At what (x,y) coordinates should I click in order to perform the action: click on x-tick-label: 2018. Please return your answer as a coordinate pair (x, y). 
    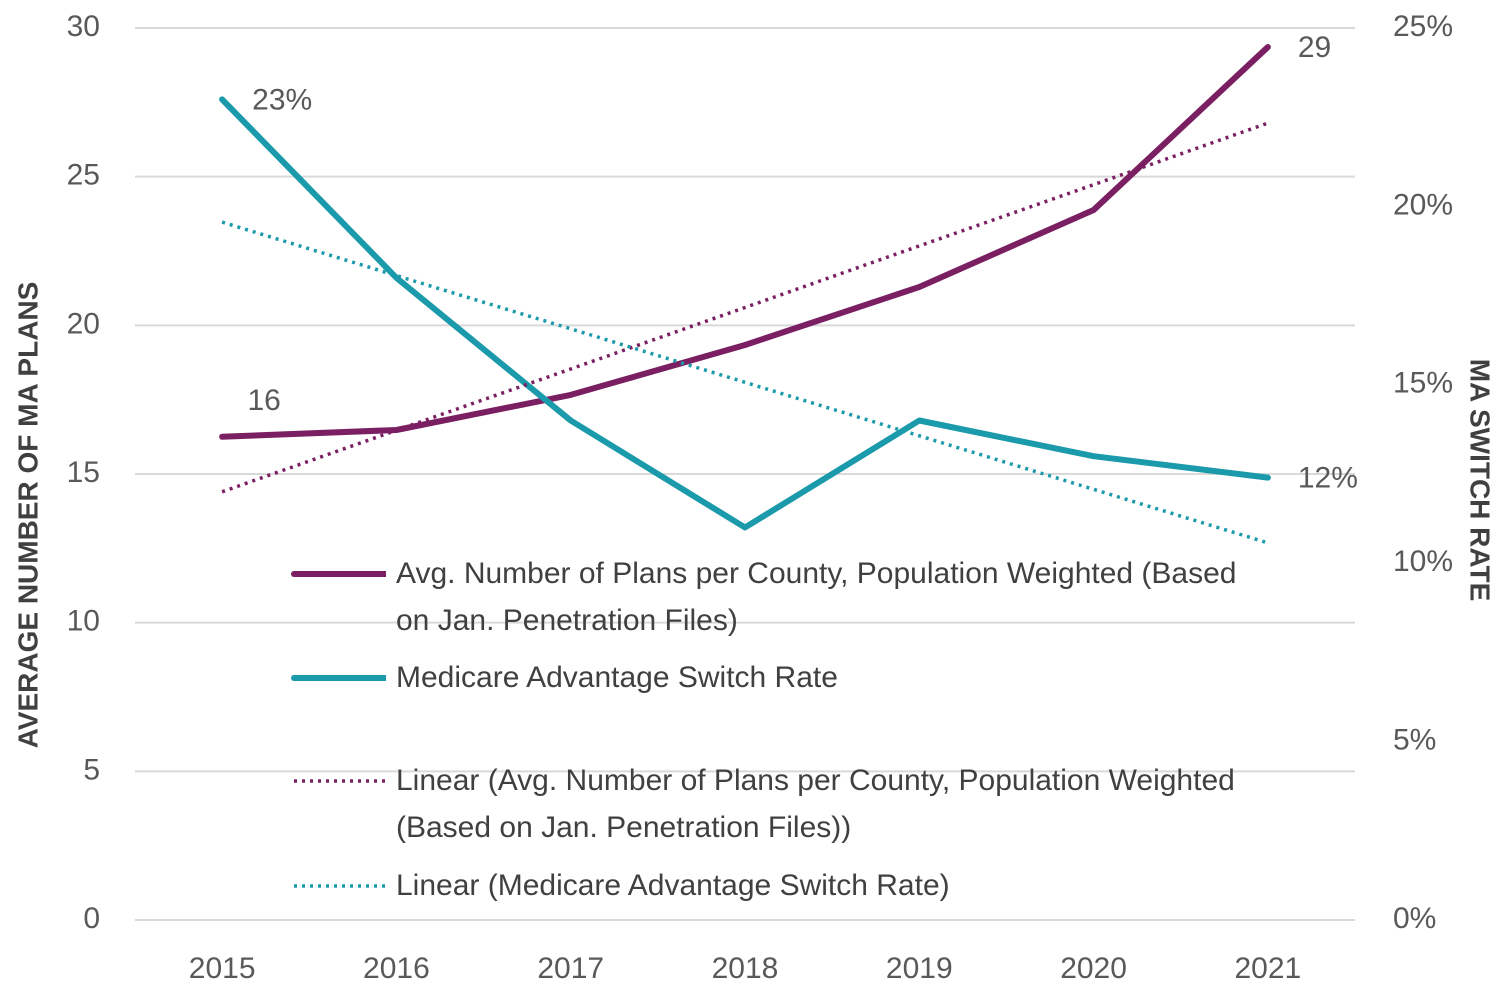
    Looking at the image, I should click on (745, 968).